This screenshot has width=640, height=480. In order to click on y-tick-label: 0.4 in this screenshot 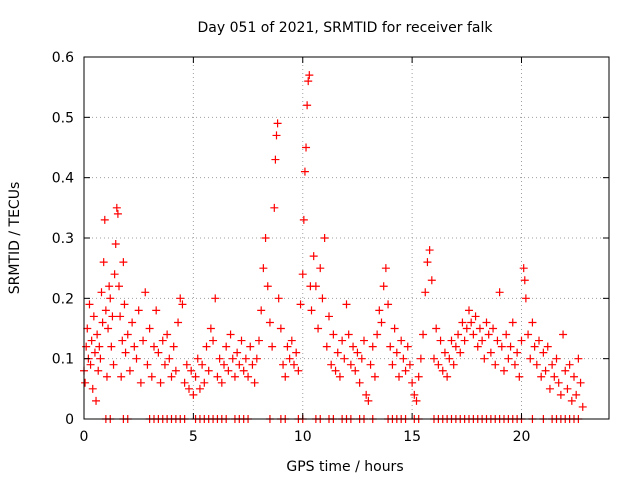, I will do `click(63, 179)`.